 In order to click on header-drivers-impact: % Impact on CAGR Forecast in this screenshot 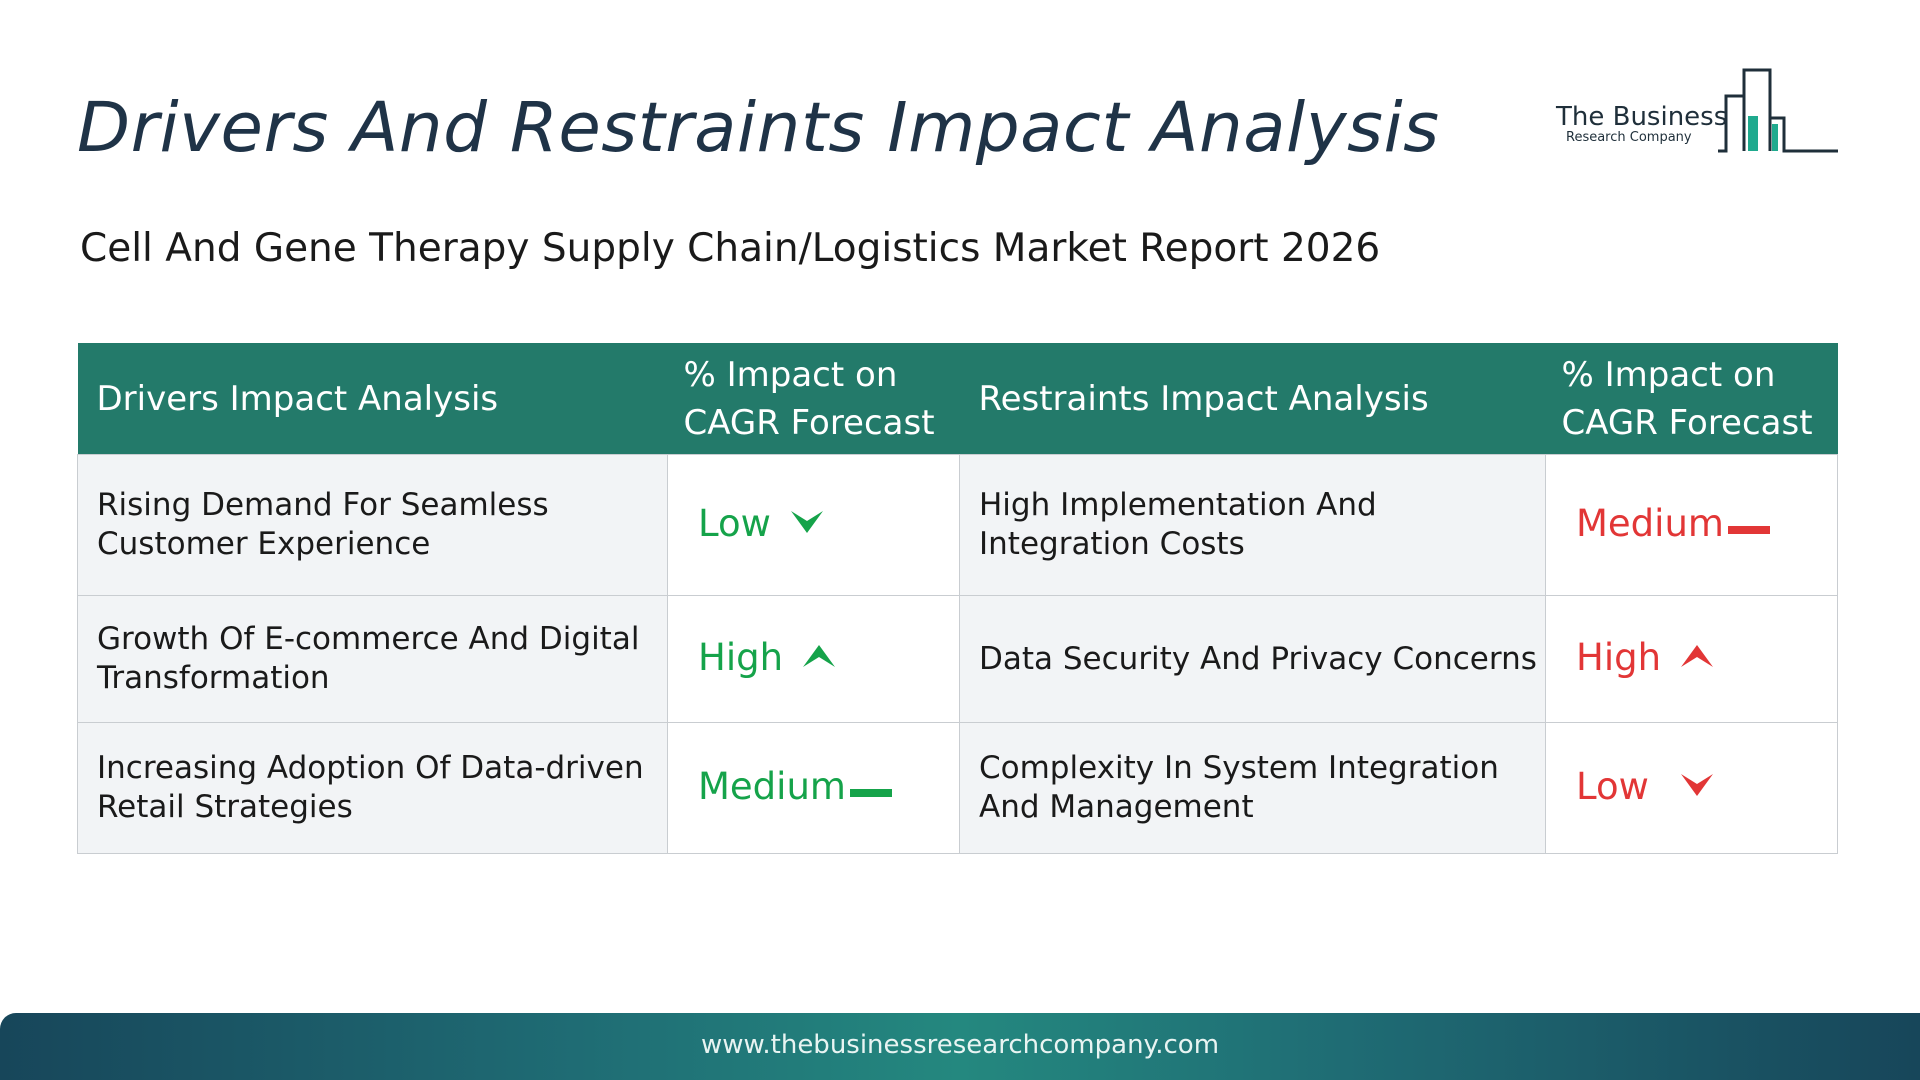, I will do `click(813, 399)`.